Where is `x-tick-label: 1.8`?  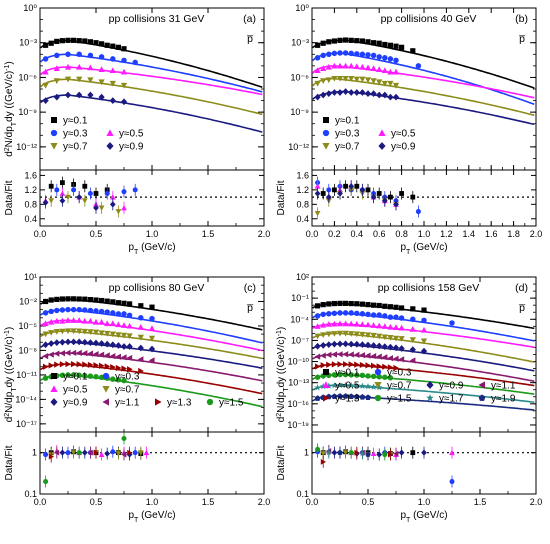 x-tick-label: 1.8 is located at coordinates (513, 234).